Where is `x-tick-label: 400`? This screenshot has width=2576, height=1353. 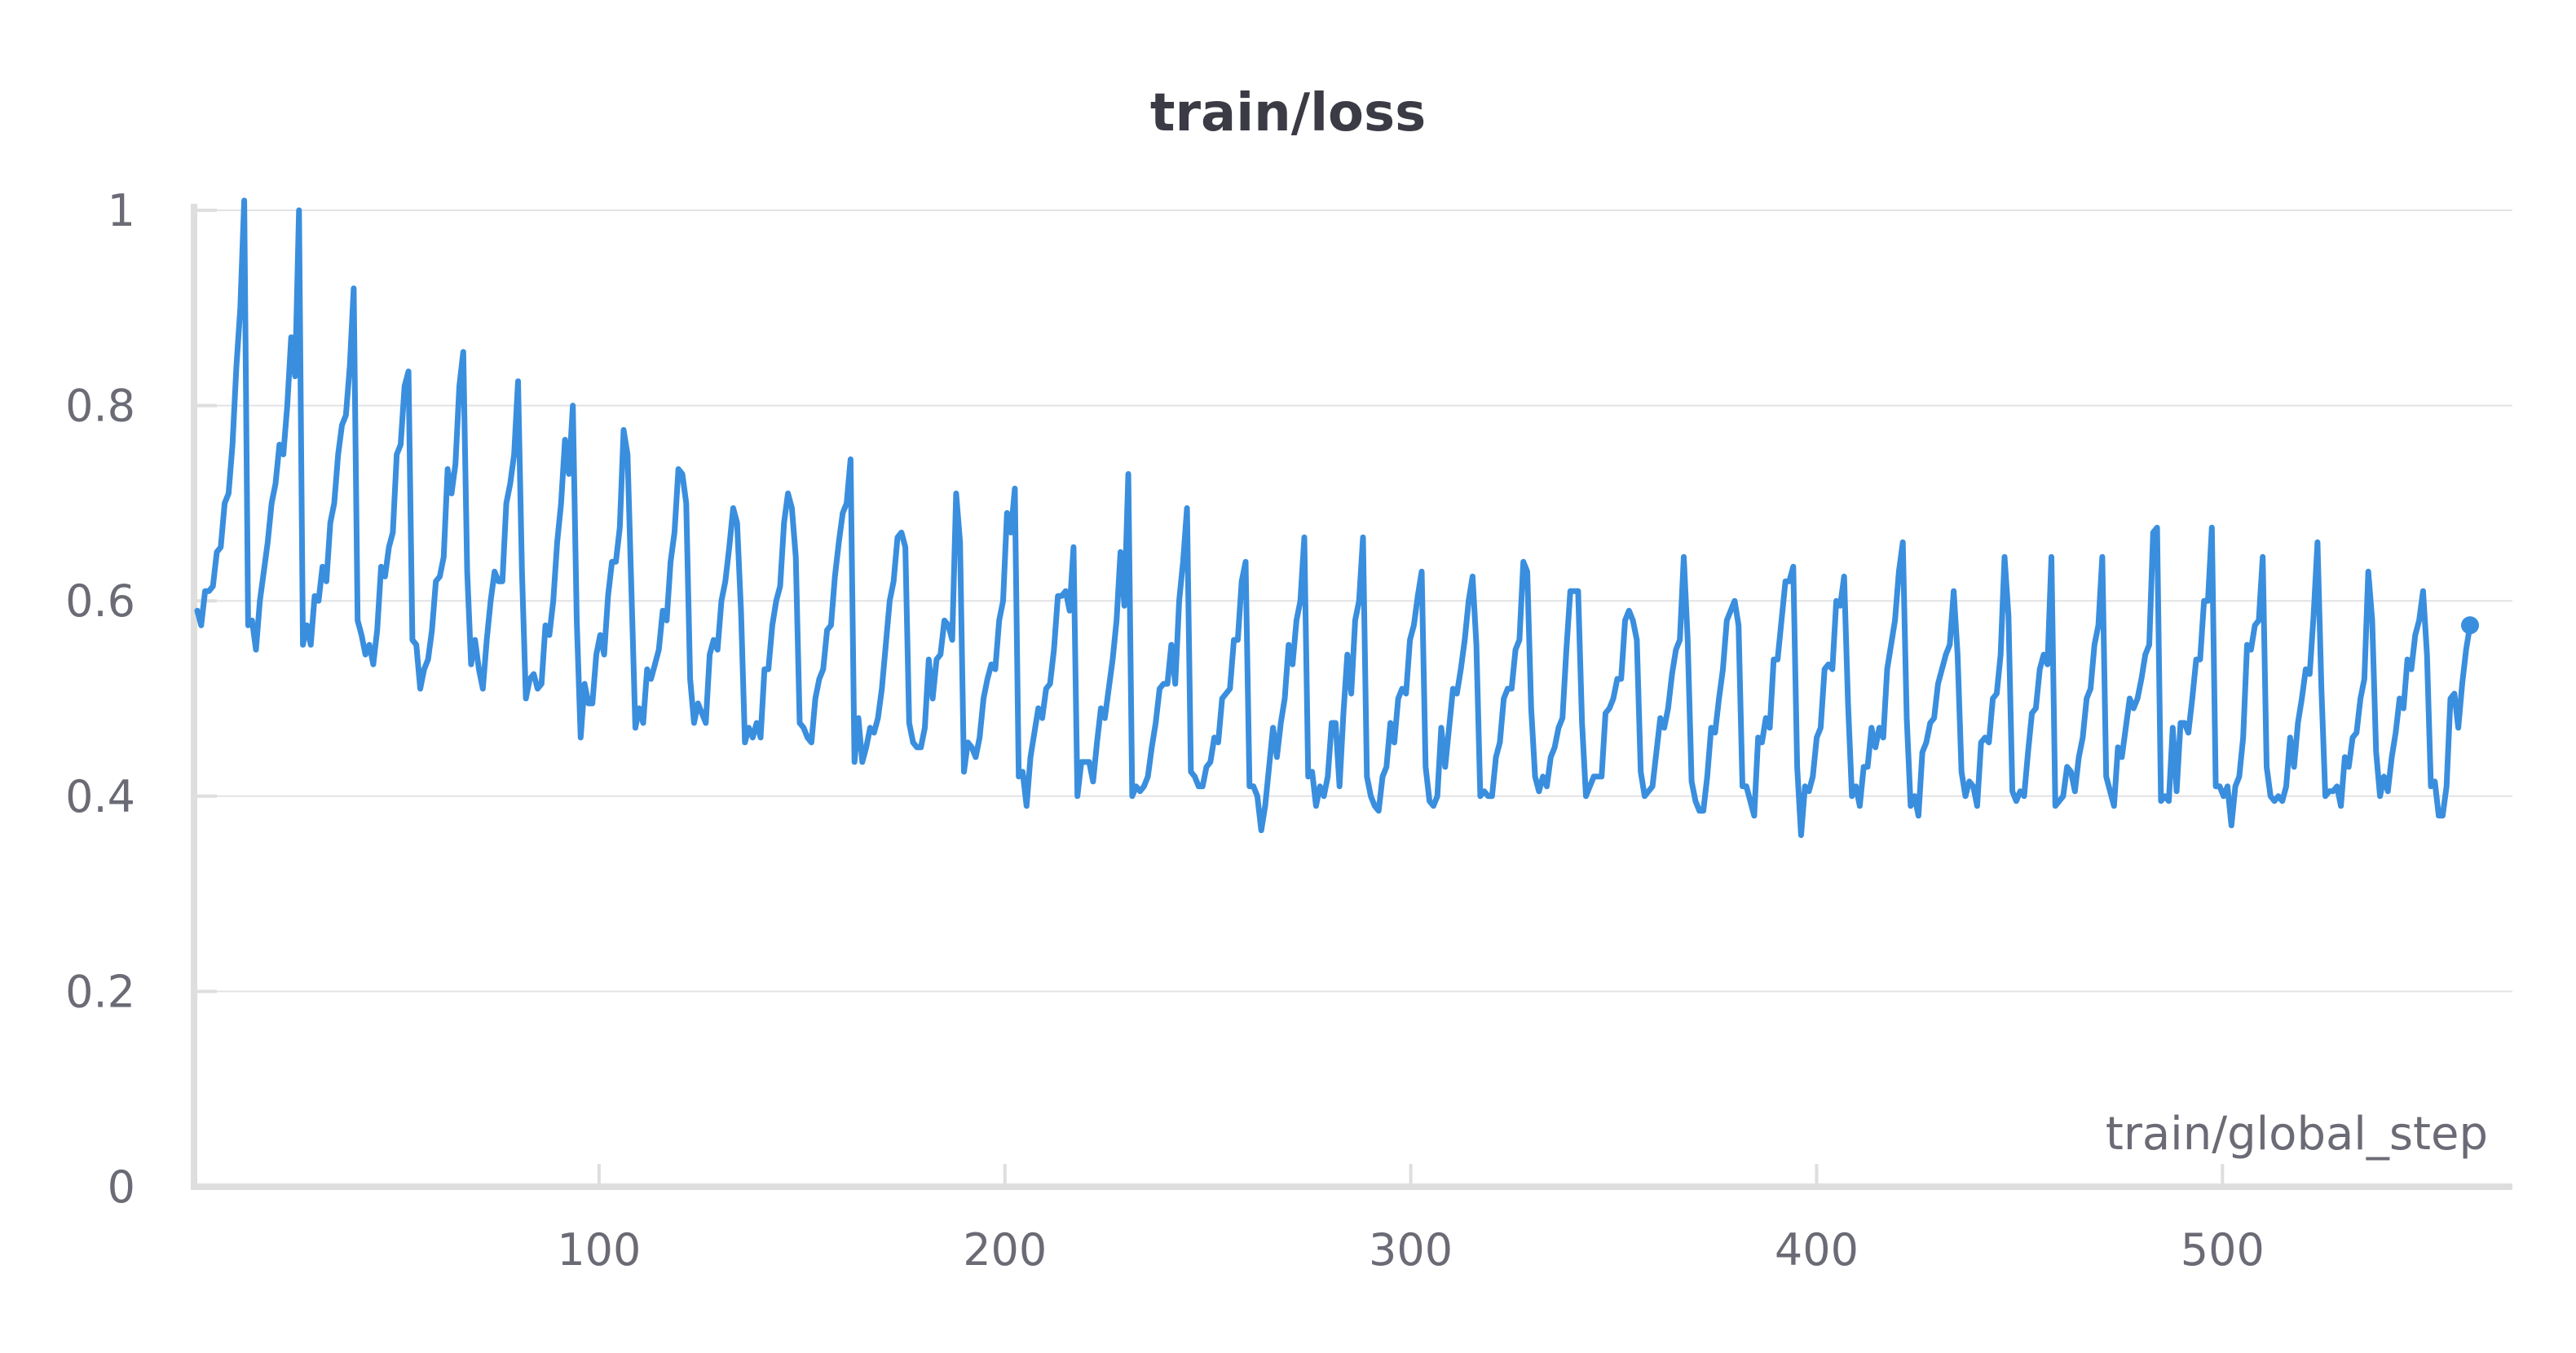
x-tick-label: 400 is located at coordinates (1817, 1250).